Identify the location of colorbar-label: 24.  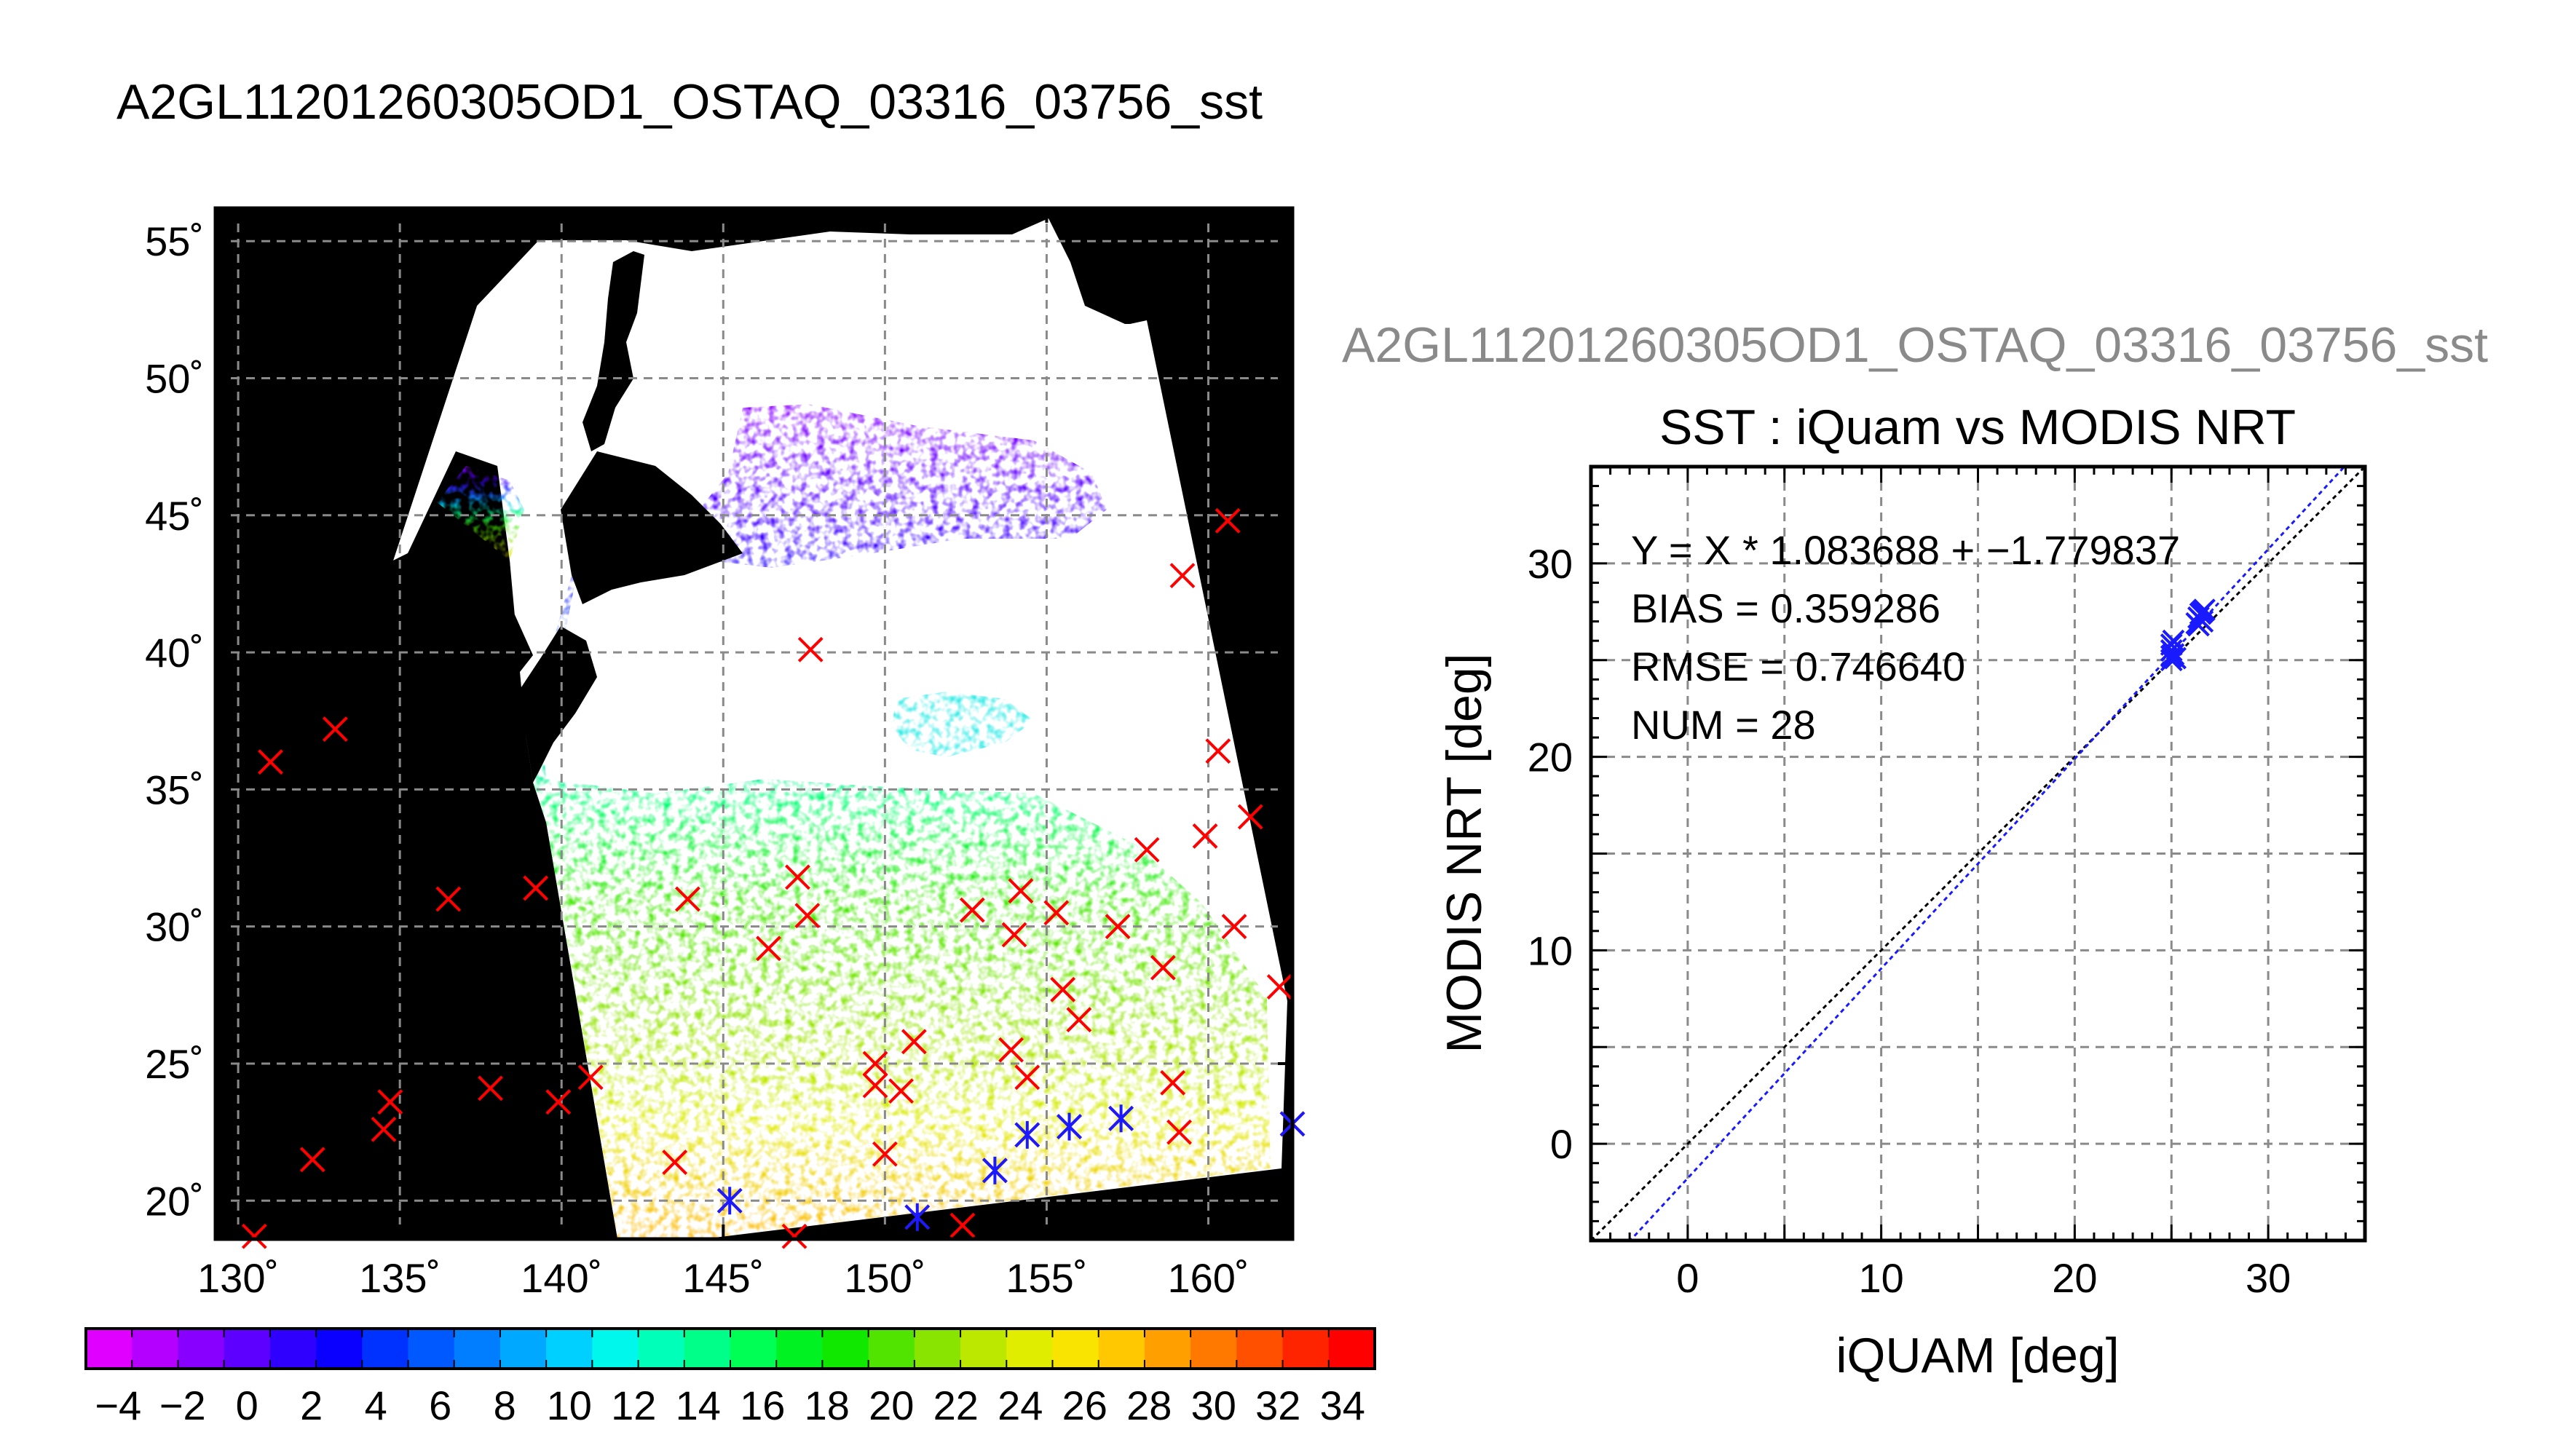
(1020, 1405).